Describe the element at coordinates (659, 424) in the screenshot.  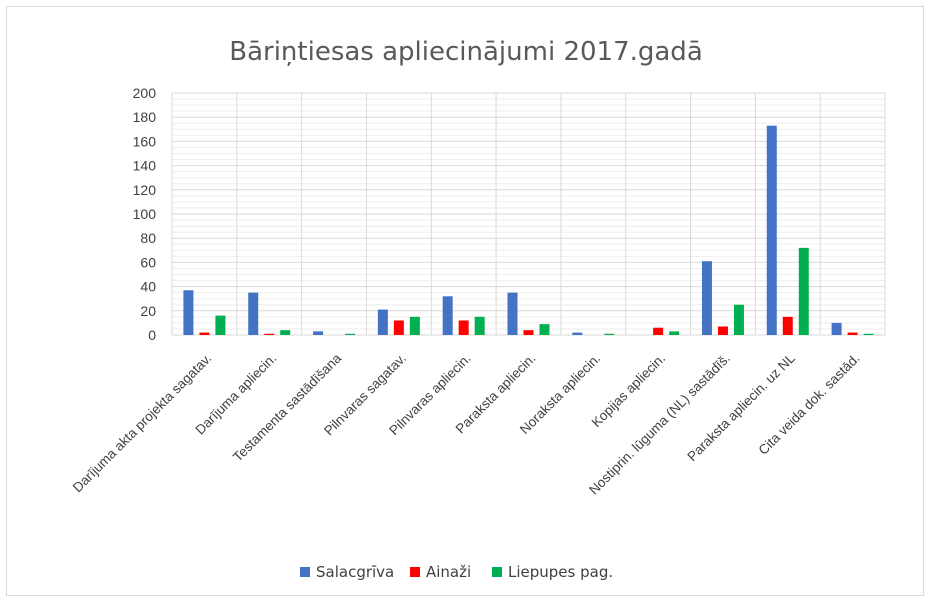
I see `x-tick-label: Nostiprin. lūguma (NL) sastādīš.` at that location.